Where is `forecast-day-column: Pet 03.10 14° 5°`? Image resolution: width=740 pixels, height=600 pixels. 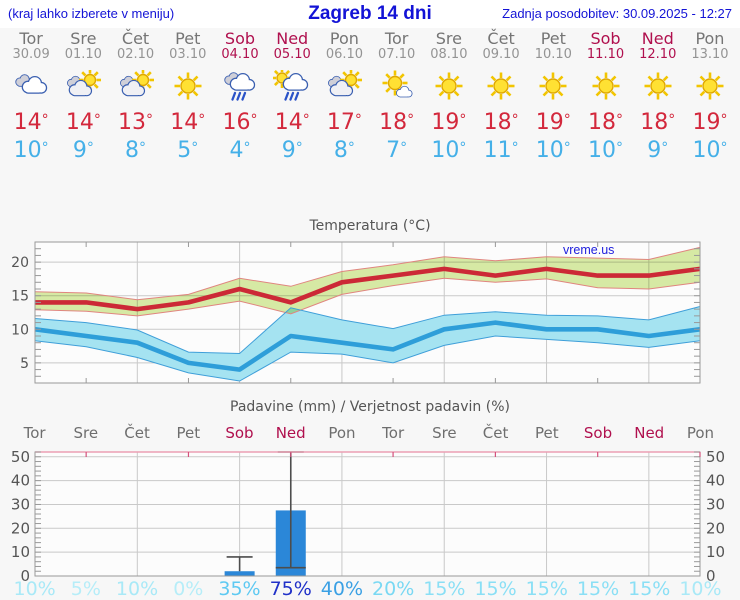 forecast-day-column: Pet 03.10 14° 5° is located at coordinates (188, 97).